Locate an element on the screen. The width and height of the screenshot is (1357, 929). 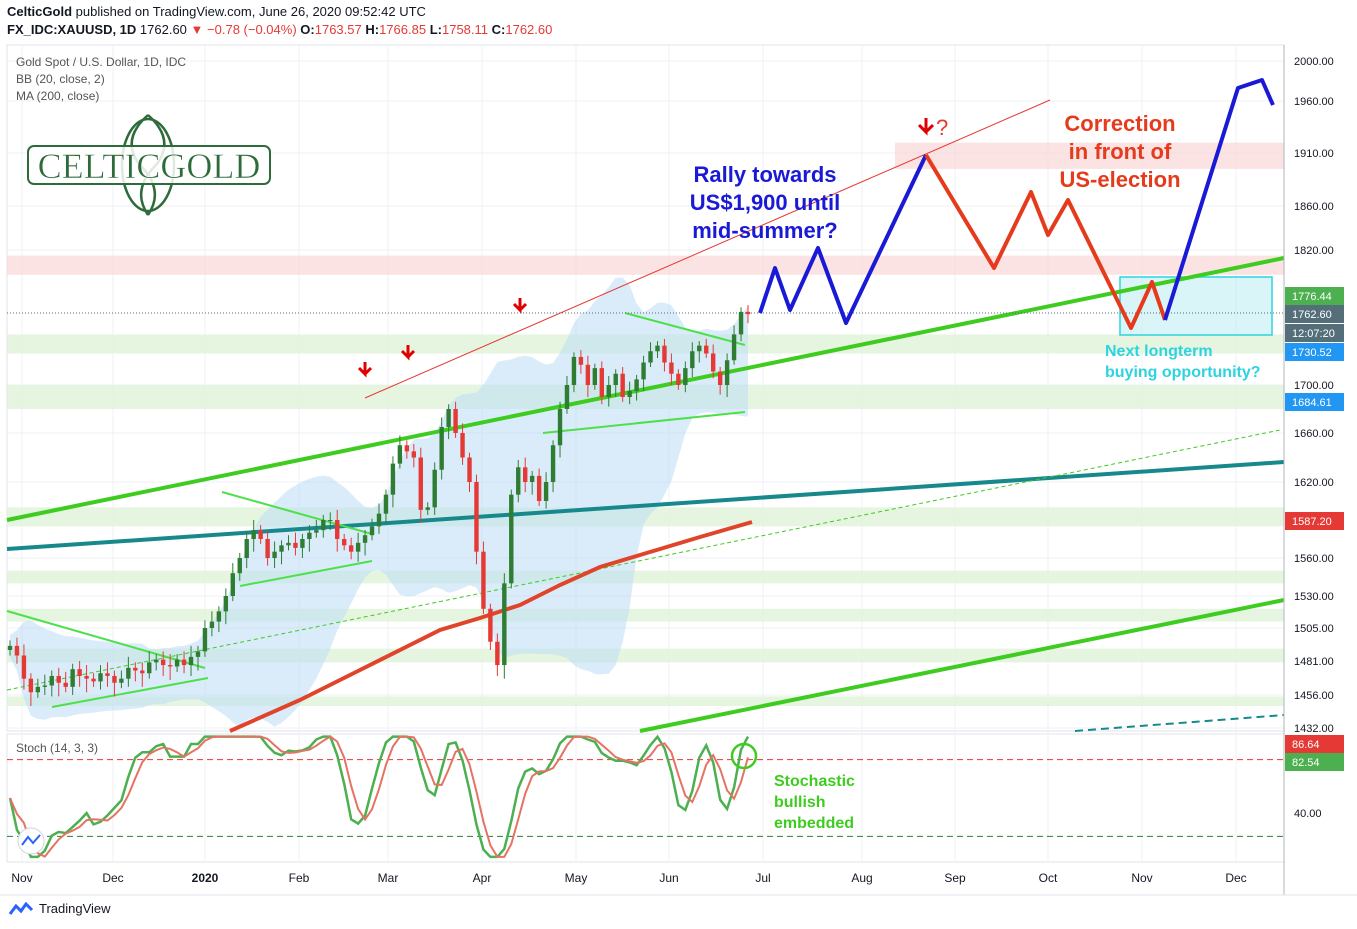
symbol: FX_IDC:XAUUSD, 1D is located at coordinates (72, 29).